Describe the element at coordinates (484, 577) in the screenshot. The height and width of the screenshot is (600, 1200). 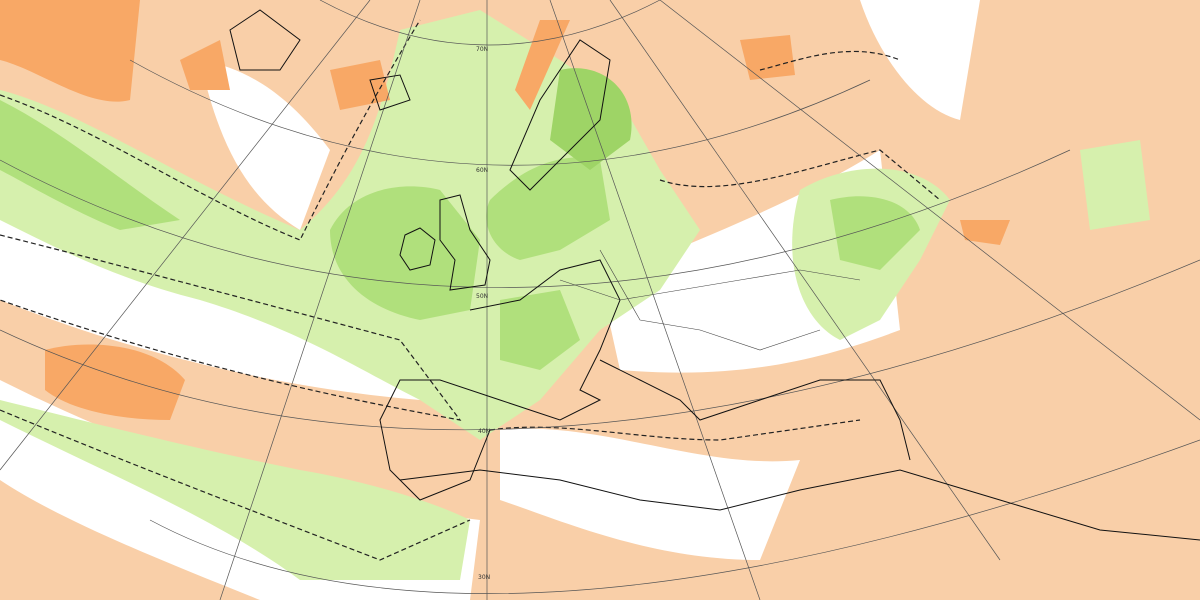
I see `latitude-label: 30N` at that location.